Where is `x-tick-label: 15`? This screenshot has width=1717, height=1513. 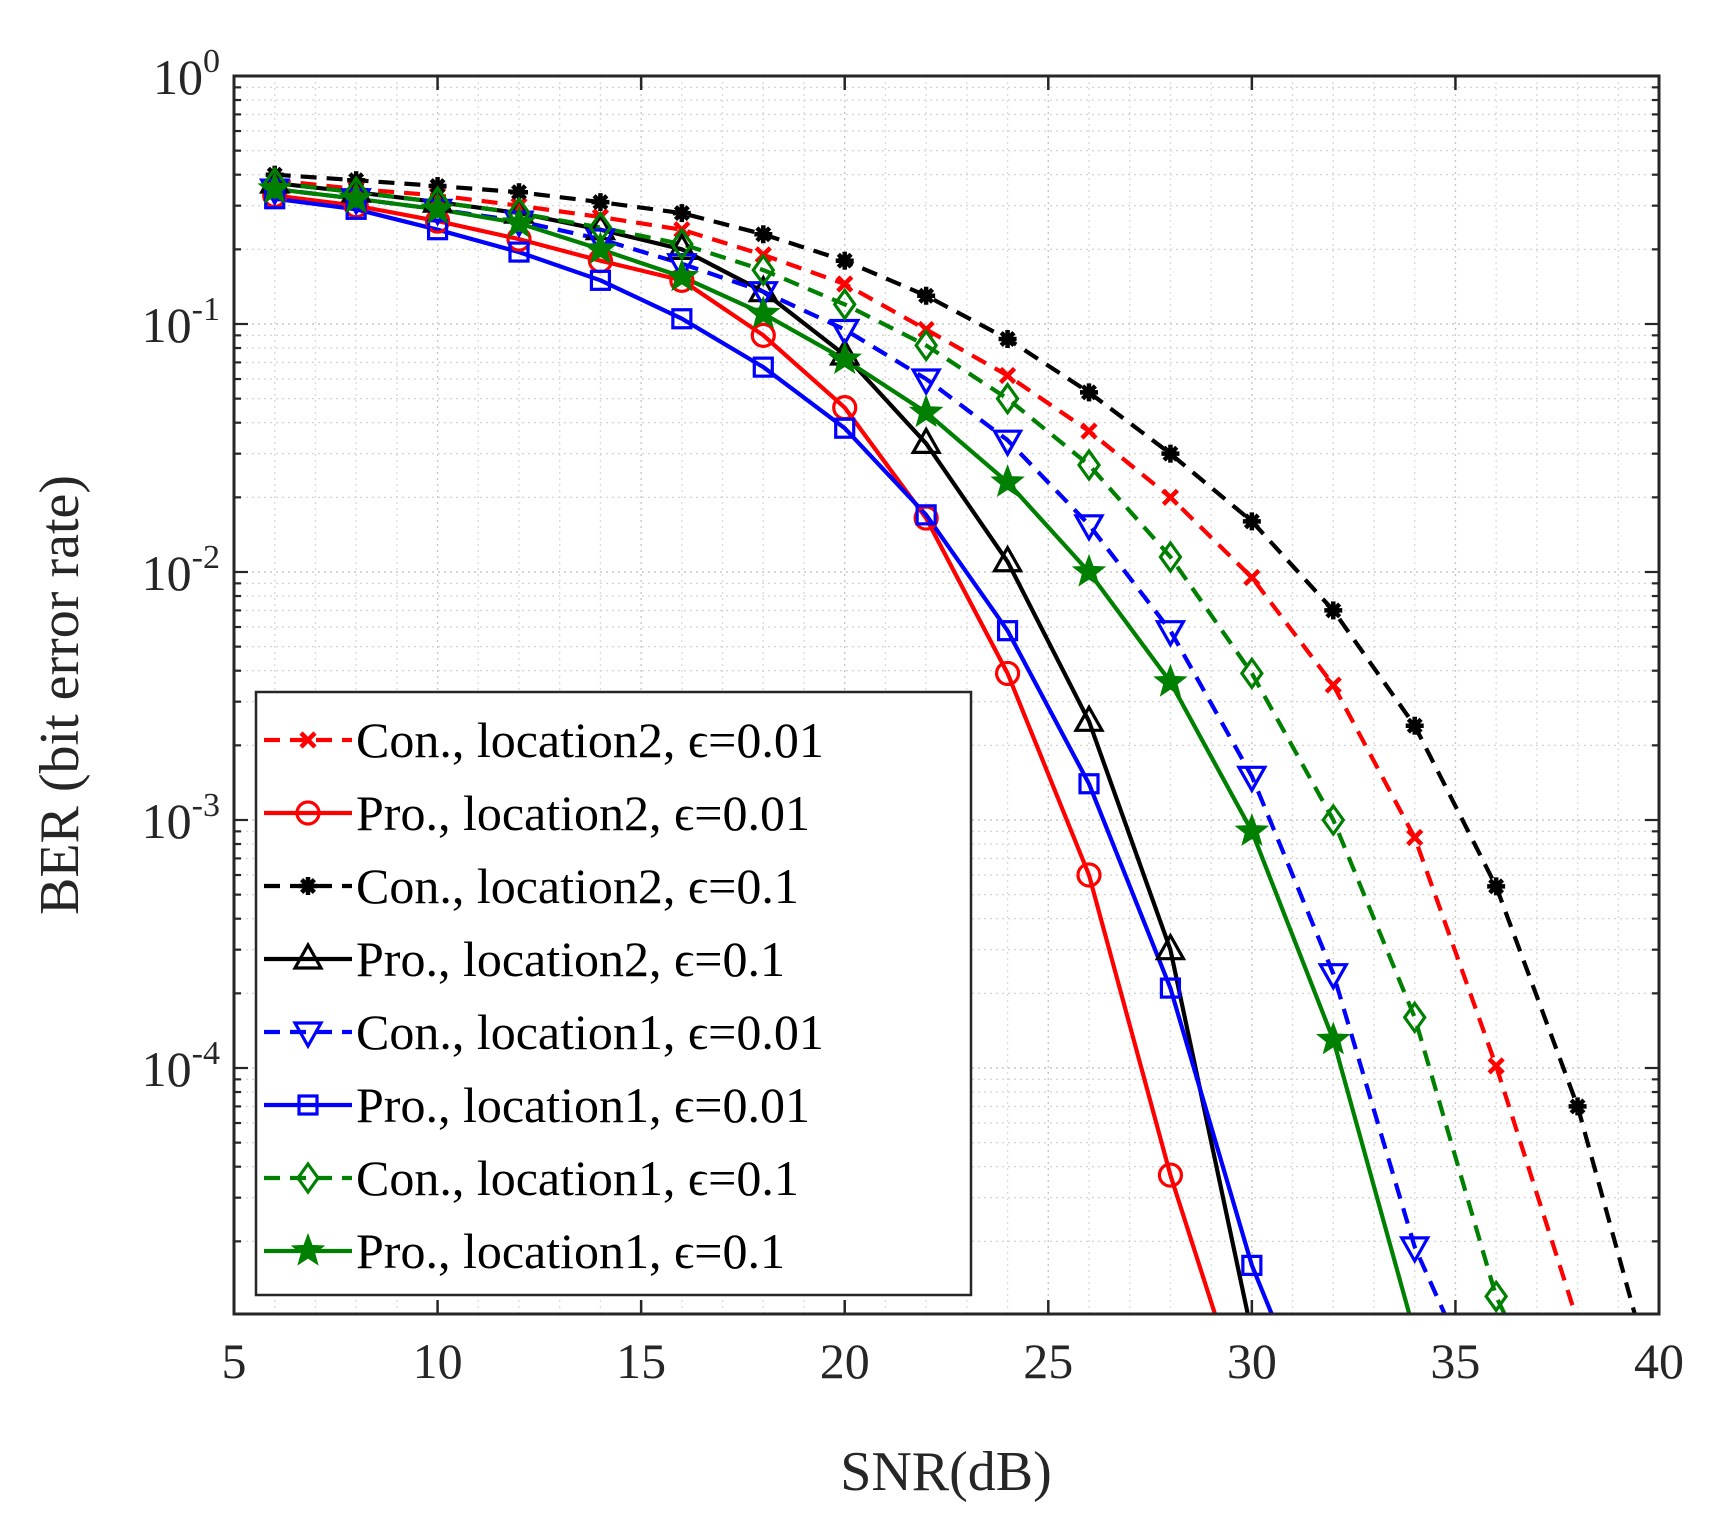
x-tick-label: 15 is located at coordinates (641, 1361).